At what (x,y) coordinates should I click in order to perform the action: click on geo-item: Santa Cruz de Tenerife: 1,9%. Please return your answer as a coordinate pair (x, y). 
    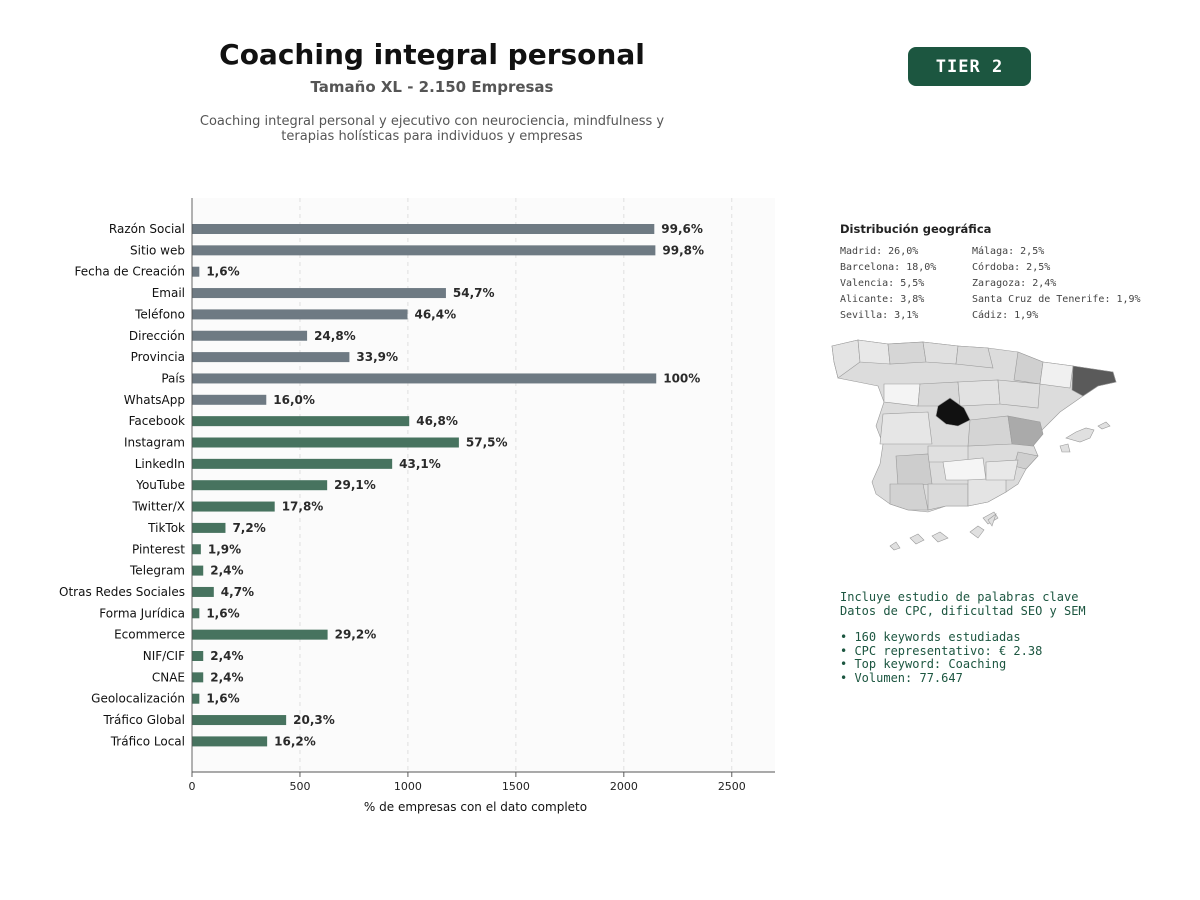
    Looking at the image, I should click on (1056, 299).